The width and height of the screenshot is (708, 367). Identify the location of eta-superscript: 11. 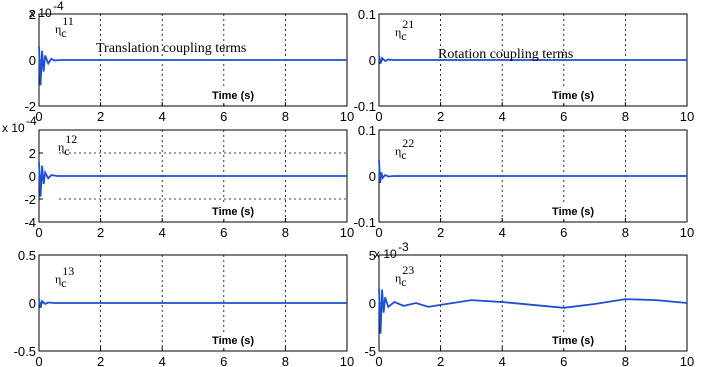
(68, 21).